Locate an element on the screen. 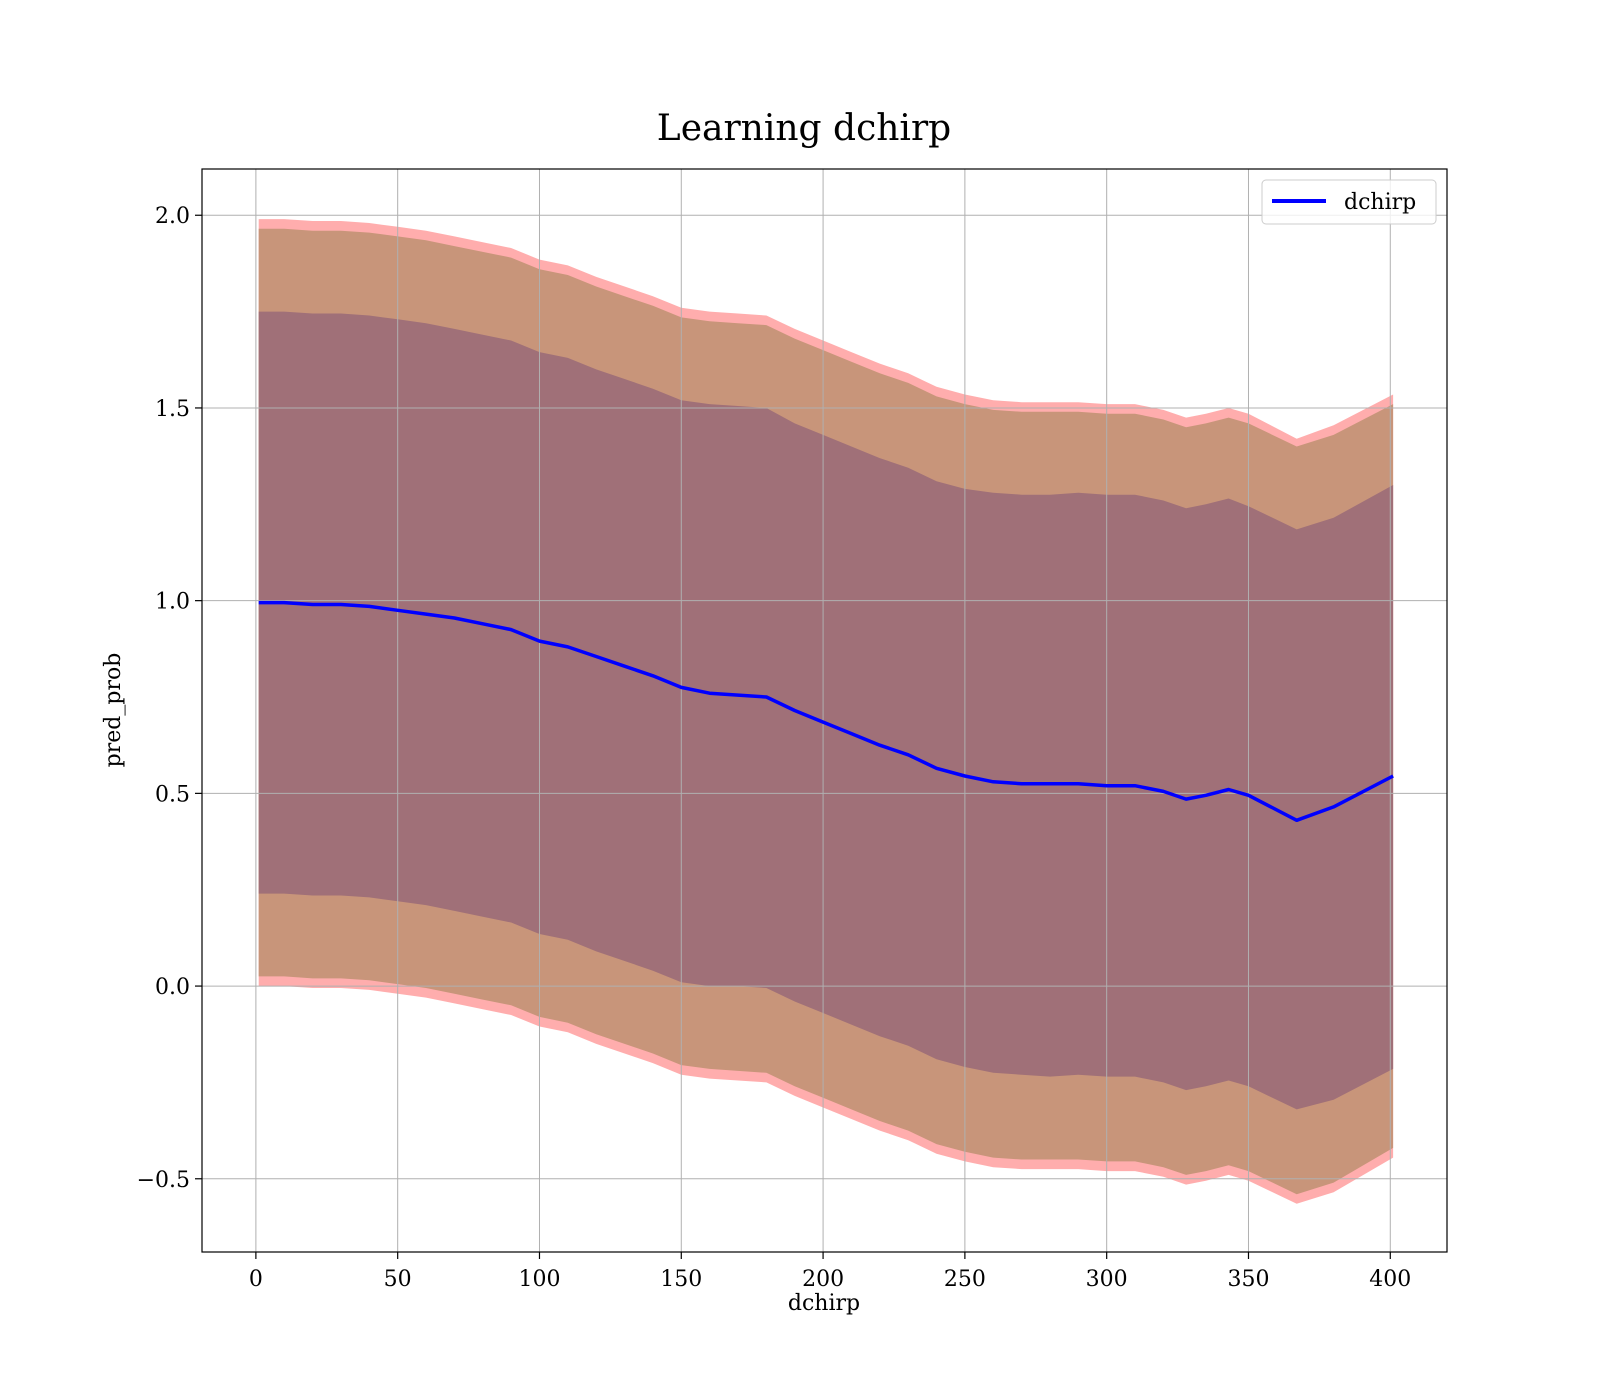 The height and width of the screenshot is (1400, 1600). y-axis-label: pred_prob is located at coordinates (113, 710).